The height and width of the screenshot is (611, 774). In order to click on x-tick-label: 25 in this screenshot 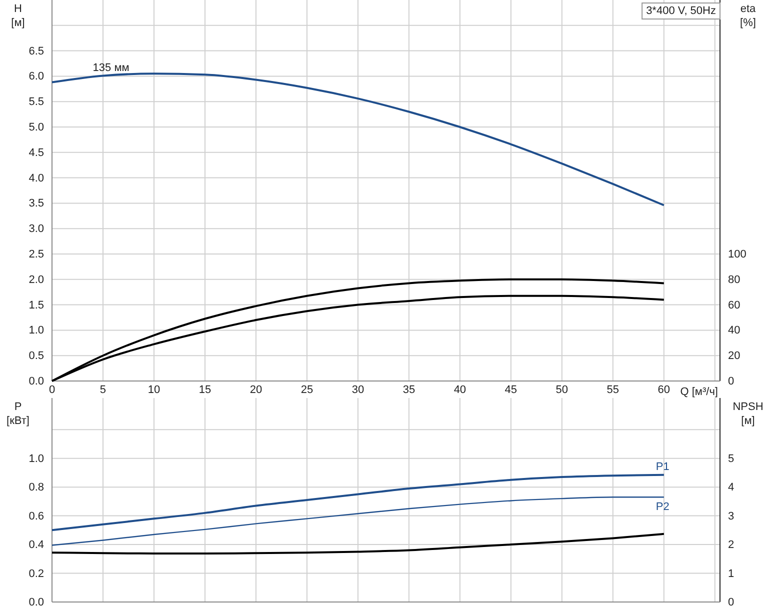, I will do `click(307, 390)`.